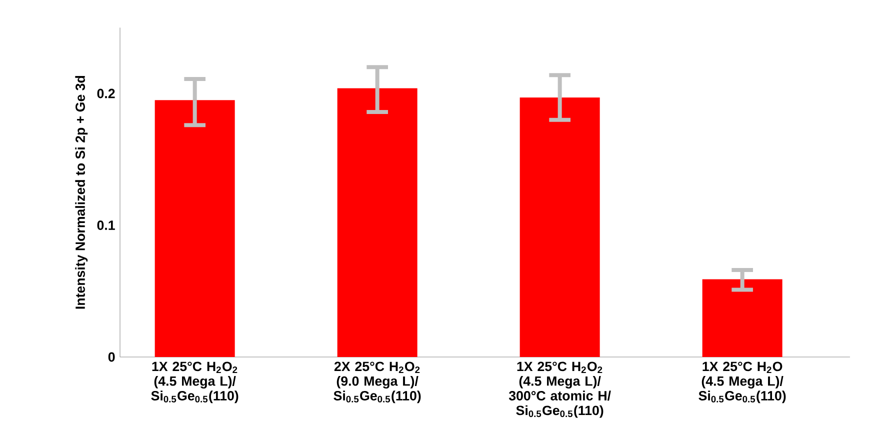 The height and width of the screenshot is (445, 870). Describe the element at coordinates (559, 390) in the screenshot. I see `category-label: 1X 25°C H$_{2}$O$_{2}$ (4.5 Mega L)/ 300°C atomic H/ Si$_{0.5}$Ge$_{0.5}$(110)` at that location.